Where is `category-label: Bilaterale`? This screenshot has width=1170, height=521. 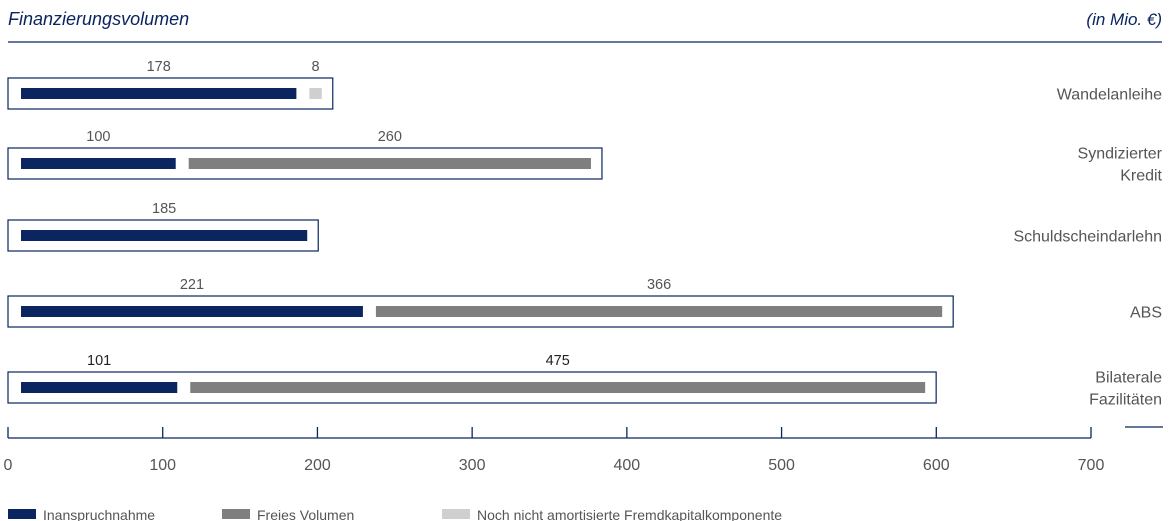 category-label: Bilaterale is located at coordinates (1128, 378).